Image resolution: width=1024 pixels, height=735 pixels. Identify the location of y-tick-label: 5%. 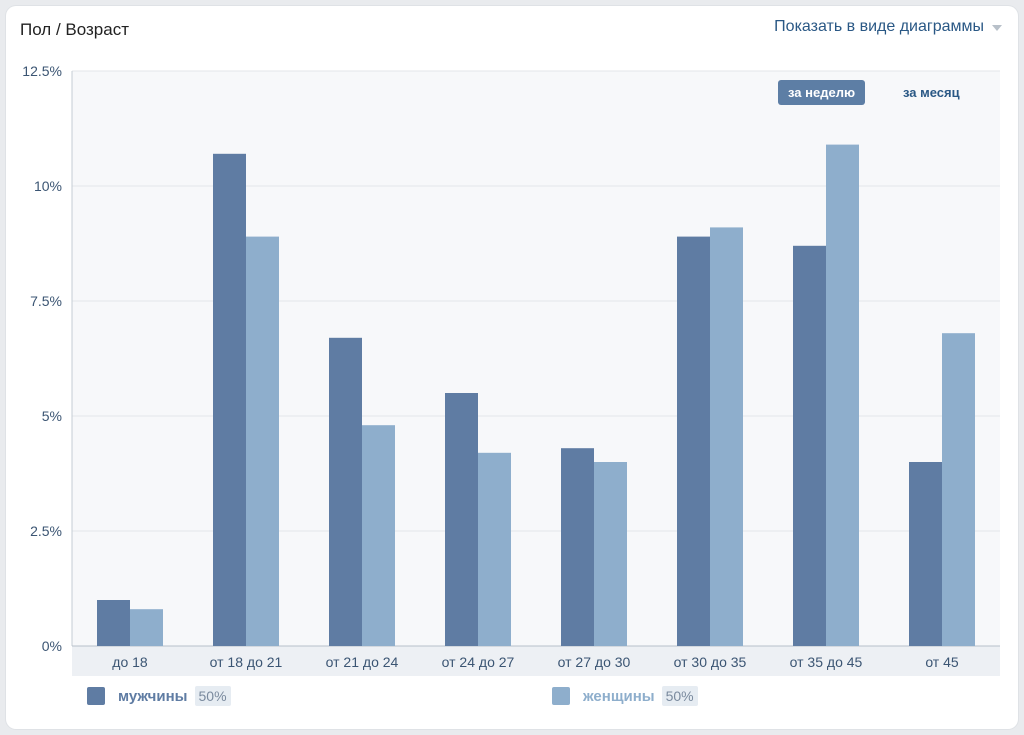
(52, 416).